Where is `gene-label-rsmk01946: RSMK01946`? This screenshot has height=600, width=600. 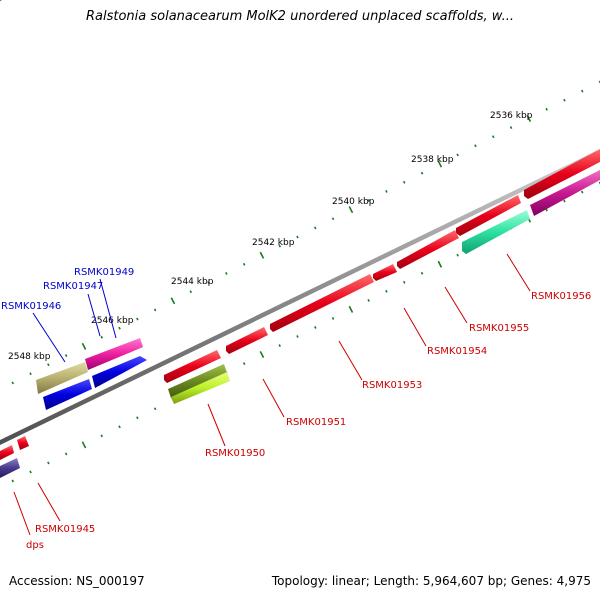 gene-label-rsmk01946: RSMK01946 is located at coordinates (31, 306).